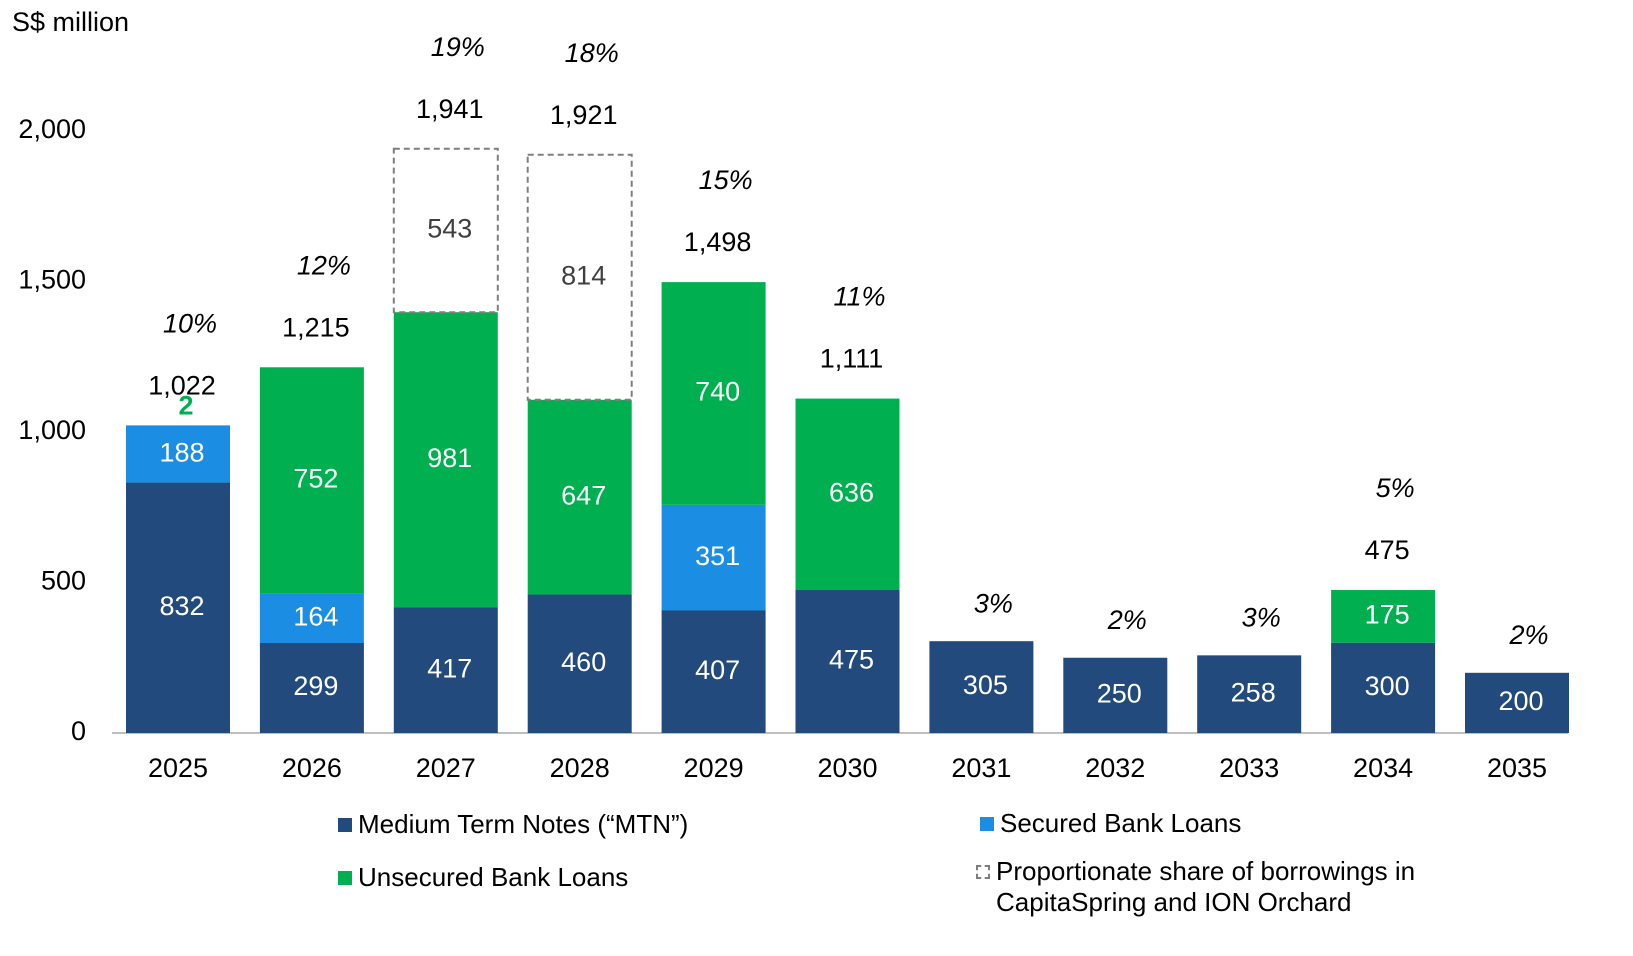 Image resolution: width=1633 pixels, height=956 pixels. What do you see at coordinates (717, 392) in the screenshot?
I see `segment-label: 740` at bounding box center [717, 392].